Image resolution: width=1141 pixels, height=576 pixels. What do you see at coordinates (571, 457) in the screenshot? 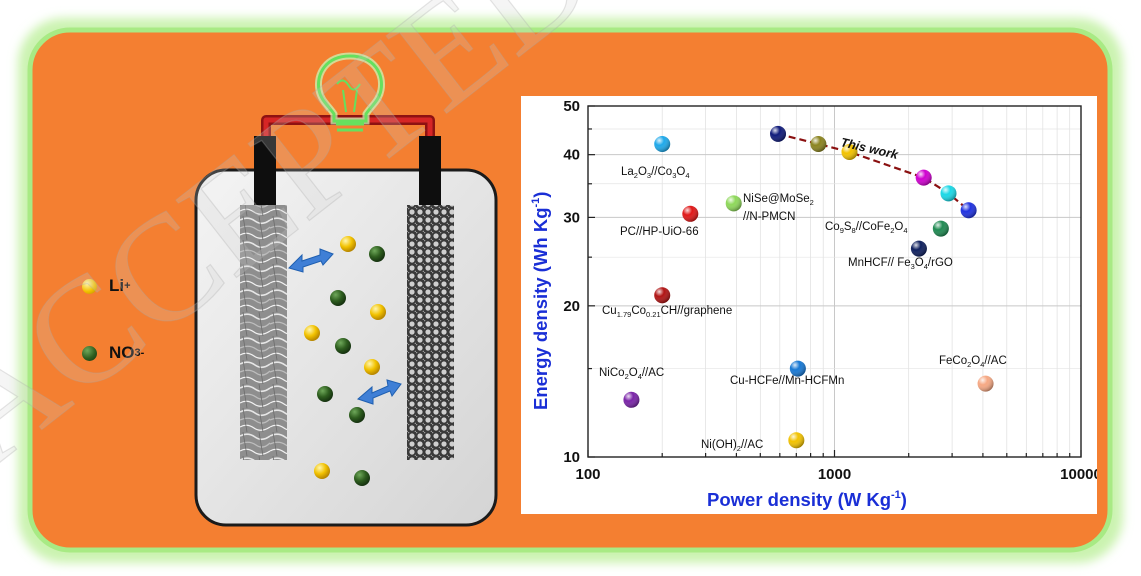
I see `y-tick-label: 10` at bounding box center [571, 457].